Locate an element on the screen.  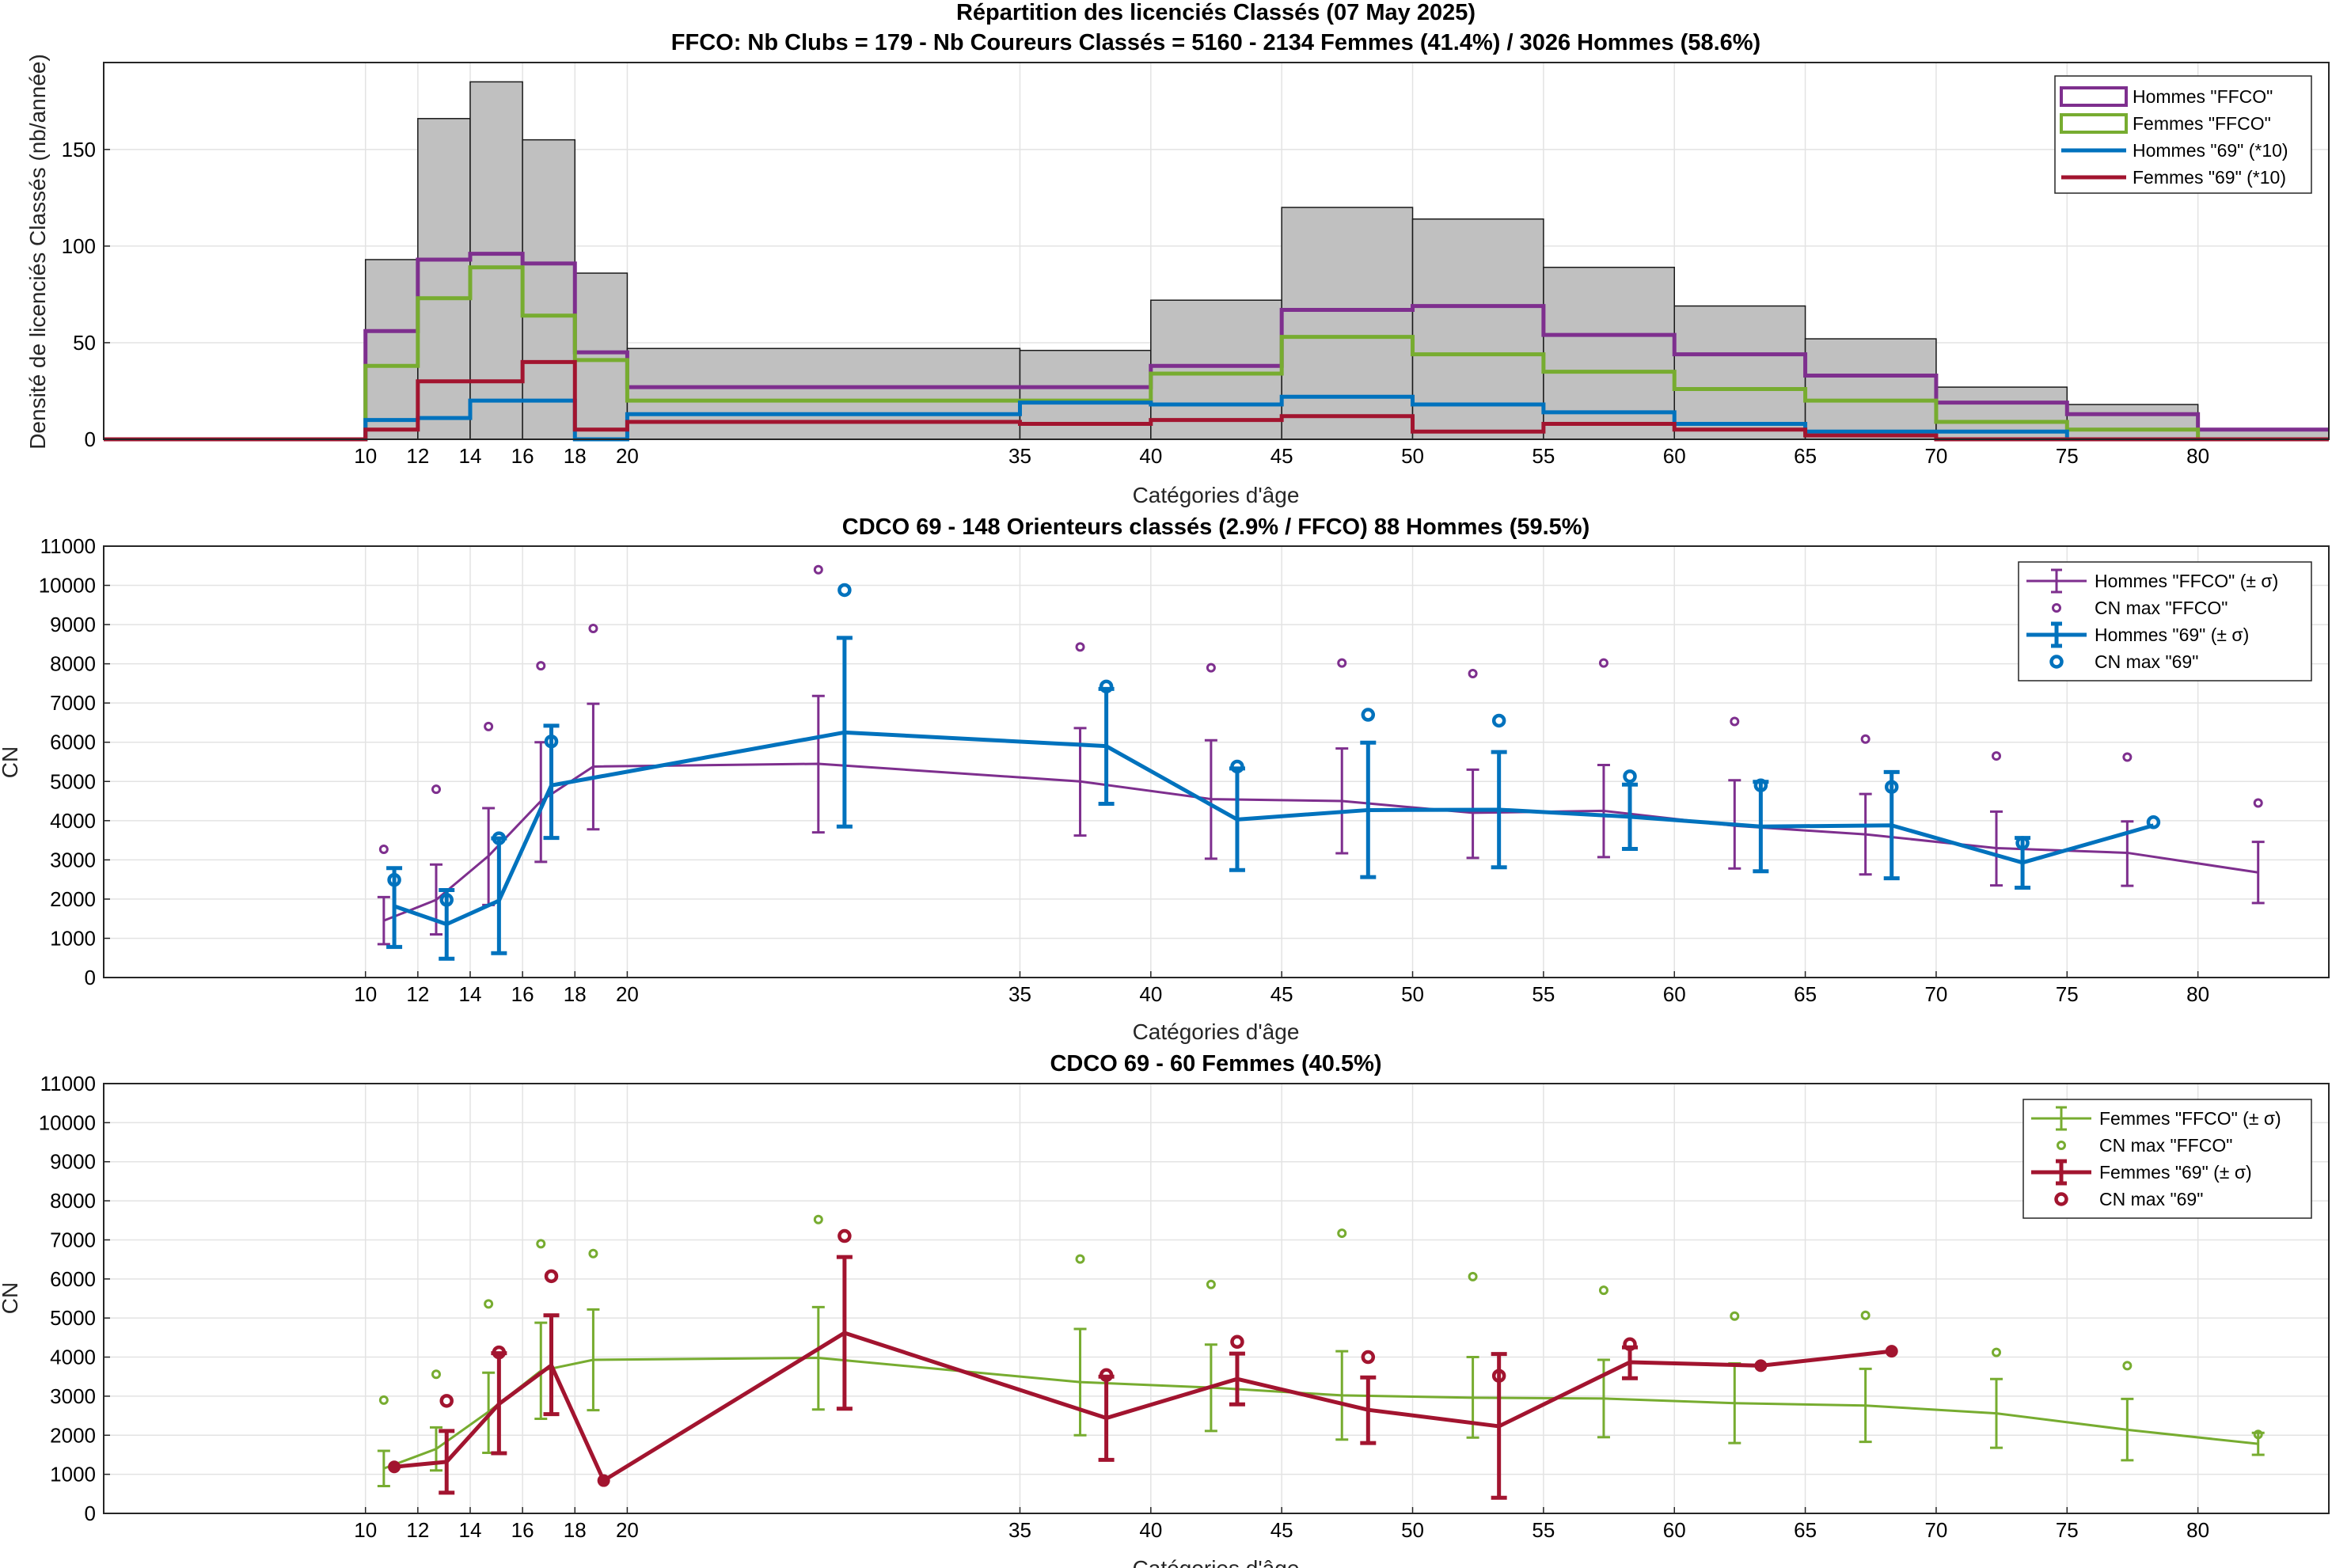
y-tick-label: 9000 is located at coordinates (73, 624).